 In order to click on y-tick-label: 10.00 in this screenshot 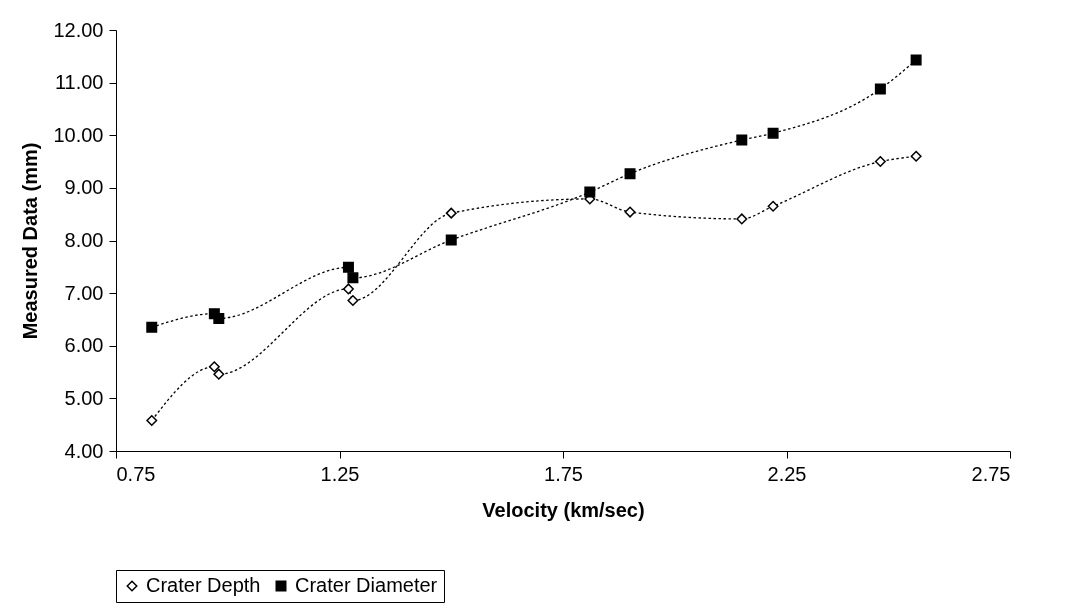, I will do `click(78, 134)`.